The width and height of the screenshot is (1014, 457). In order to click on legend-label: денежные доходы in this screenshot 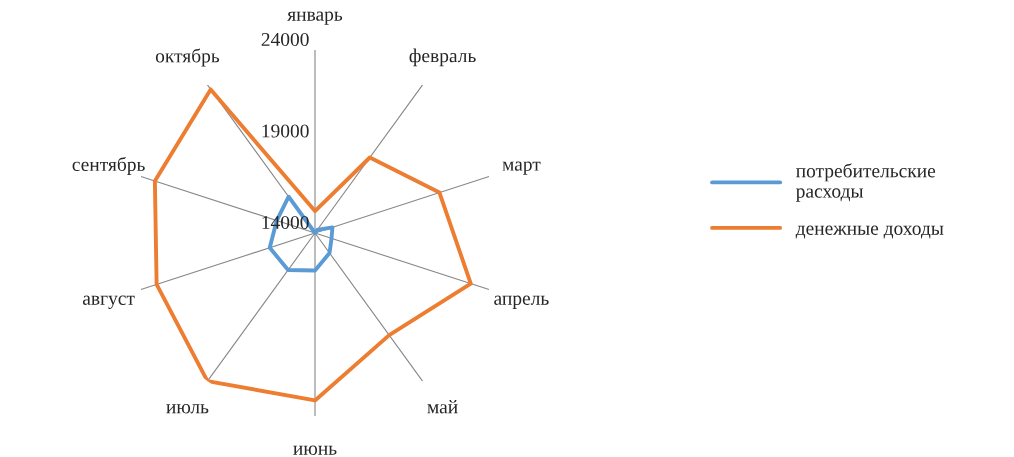, I will do `click(869, 232)`.